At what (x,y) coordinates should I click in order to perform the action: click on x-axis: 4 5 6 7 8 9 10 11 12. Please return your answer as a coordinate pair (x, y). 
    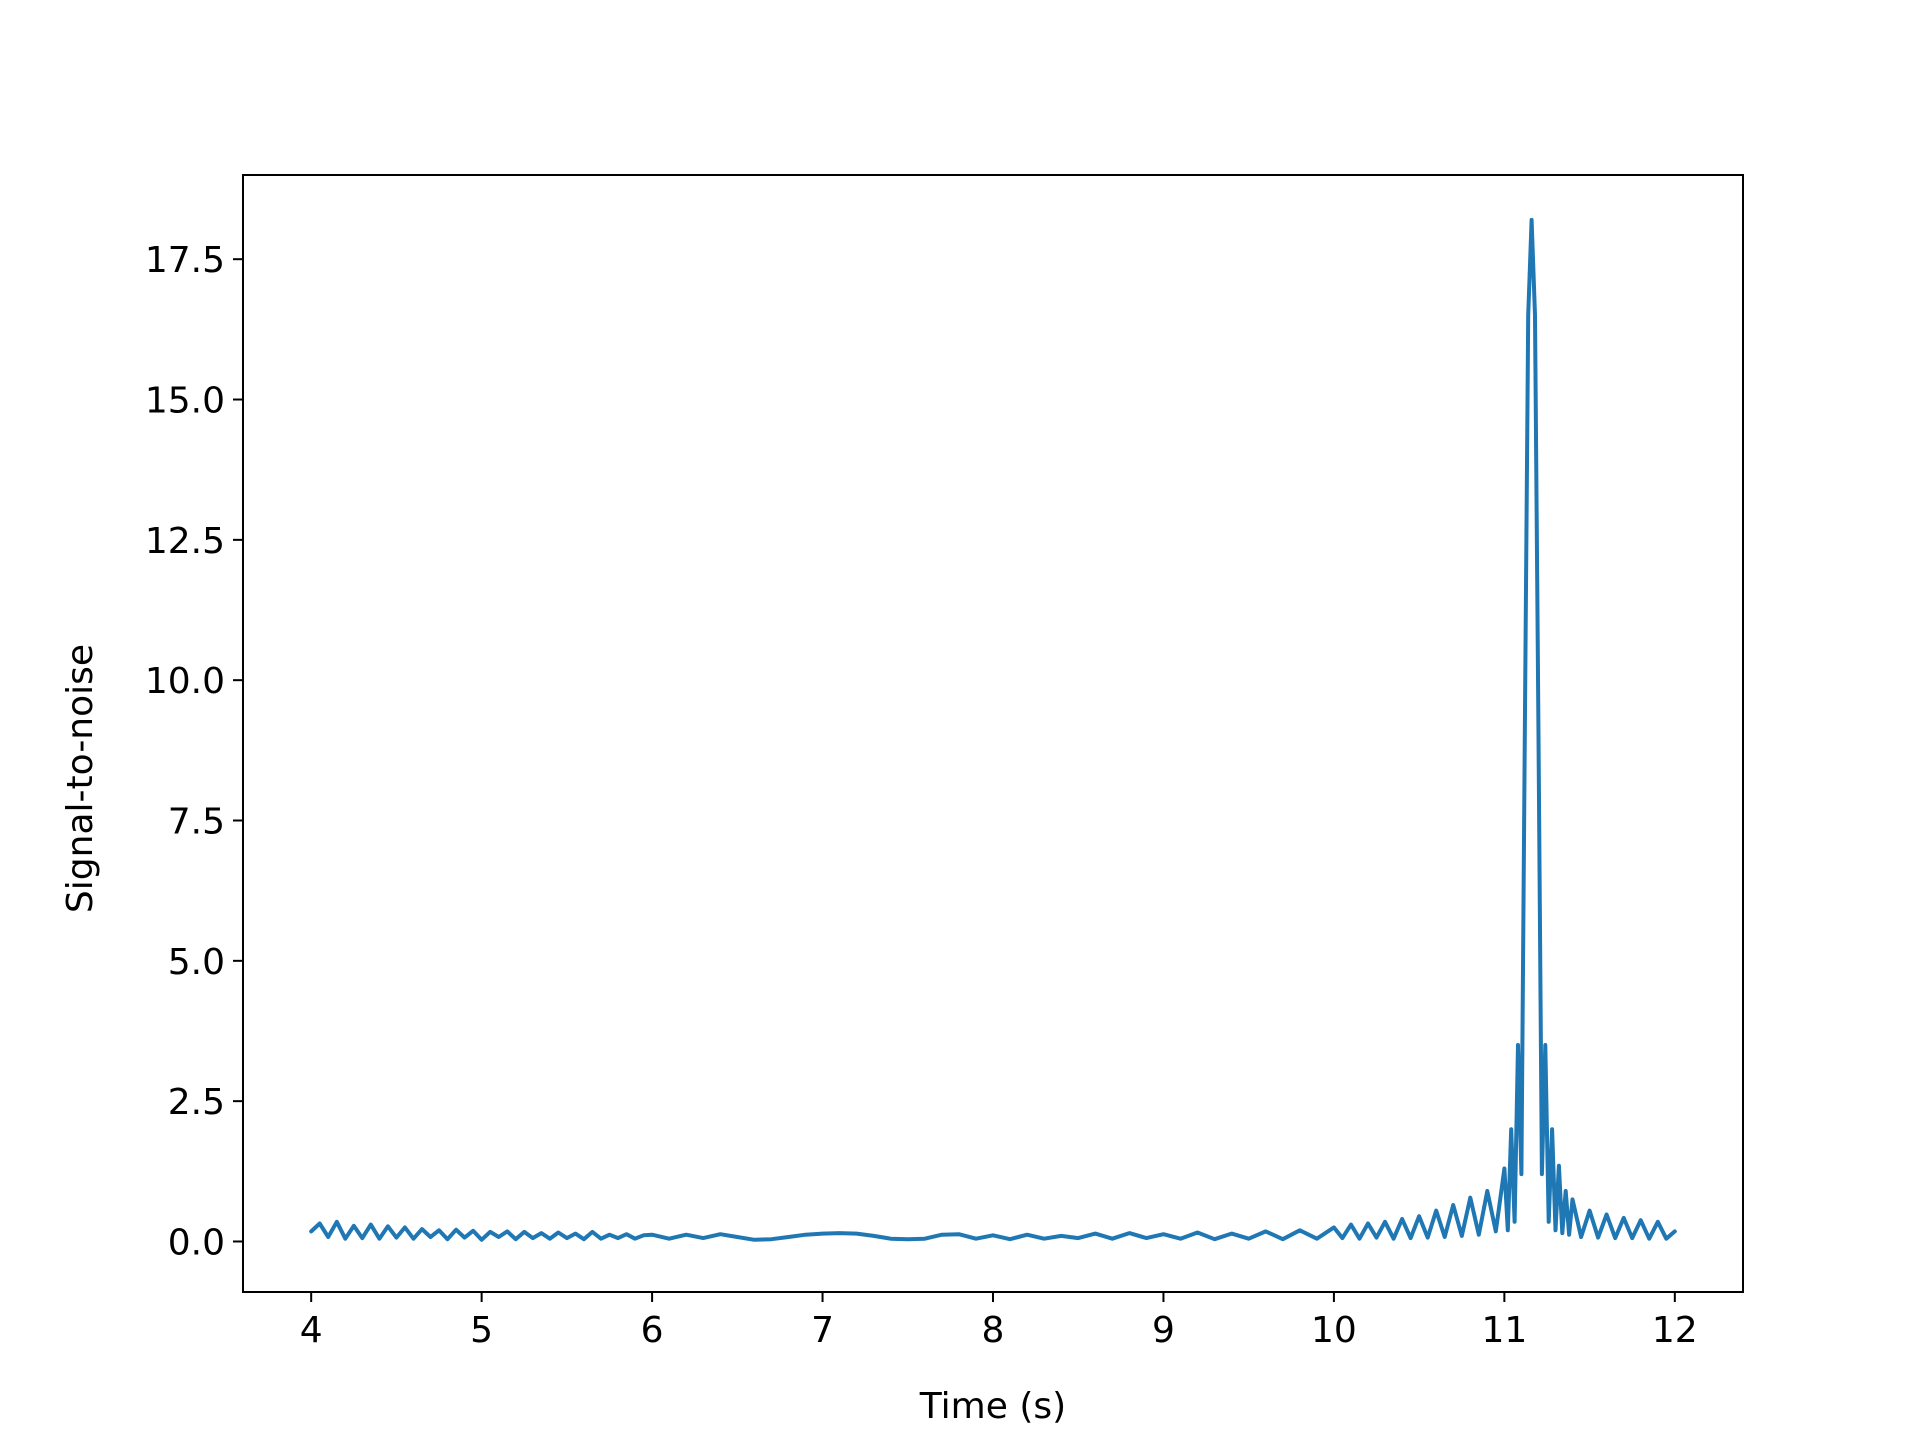
    Looking at the image, I should click on (999, 1321).